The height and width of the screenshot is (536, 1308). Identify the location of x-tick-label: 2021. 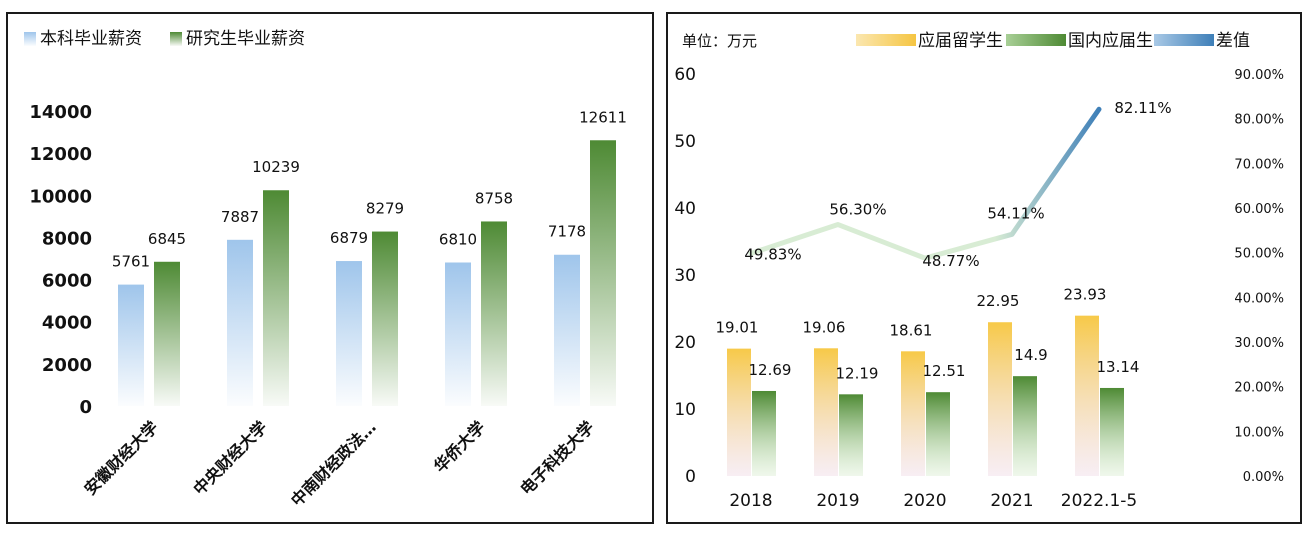
(1011, 501).